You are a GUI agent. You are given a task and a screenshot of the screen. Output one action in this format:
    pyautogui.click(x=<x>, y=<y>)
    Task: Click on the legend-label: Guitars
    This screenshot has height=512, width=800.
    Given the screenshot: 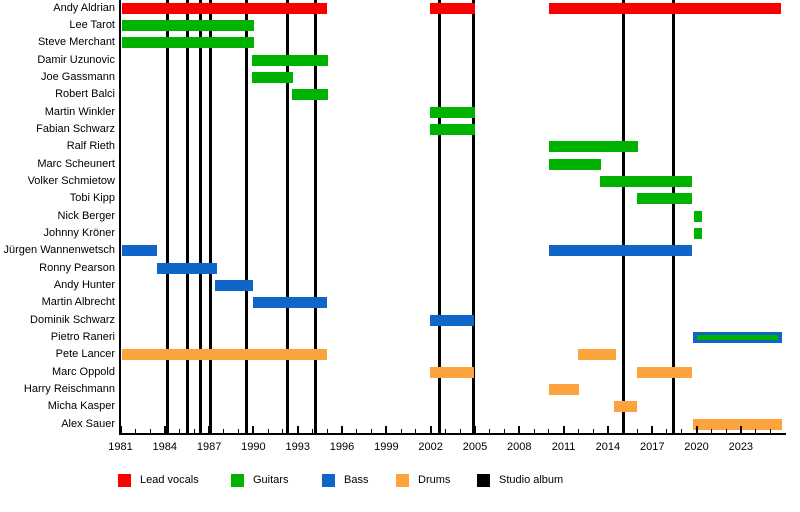 What is the action you would take?
    pyautogui.click(x=271, y=480)
    